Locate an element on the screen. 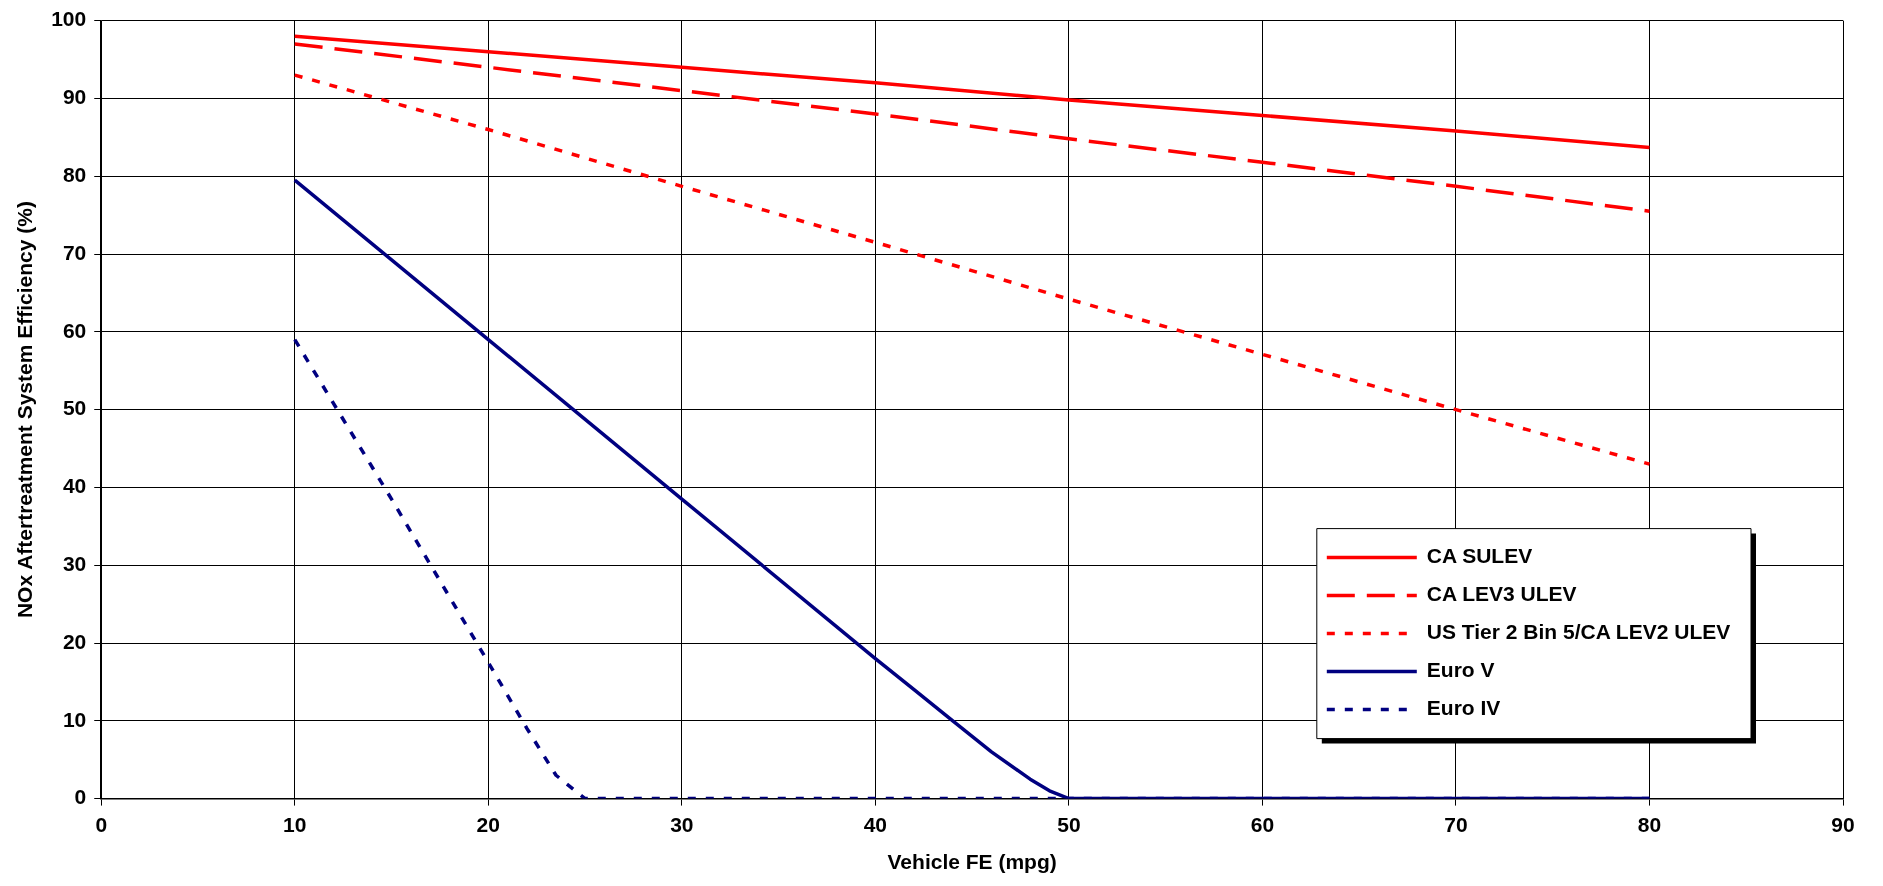 The image size is (1883, 886). legend-label: CA SULEV is located at coordinates (1479, 556).